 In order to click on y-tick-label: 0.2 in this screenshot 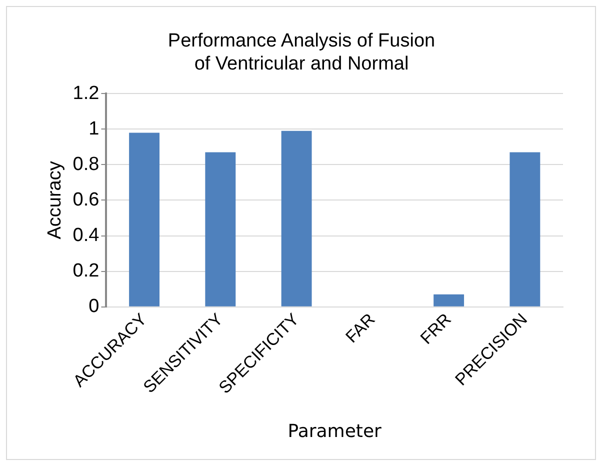, I will do `click(86, 271)`.